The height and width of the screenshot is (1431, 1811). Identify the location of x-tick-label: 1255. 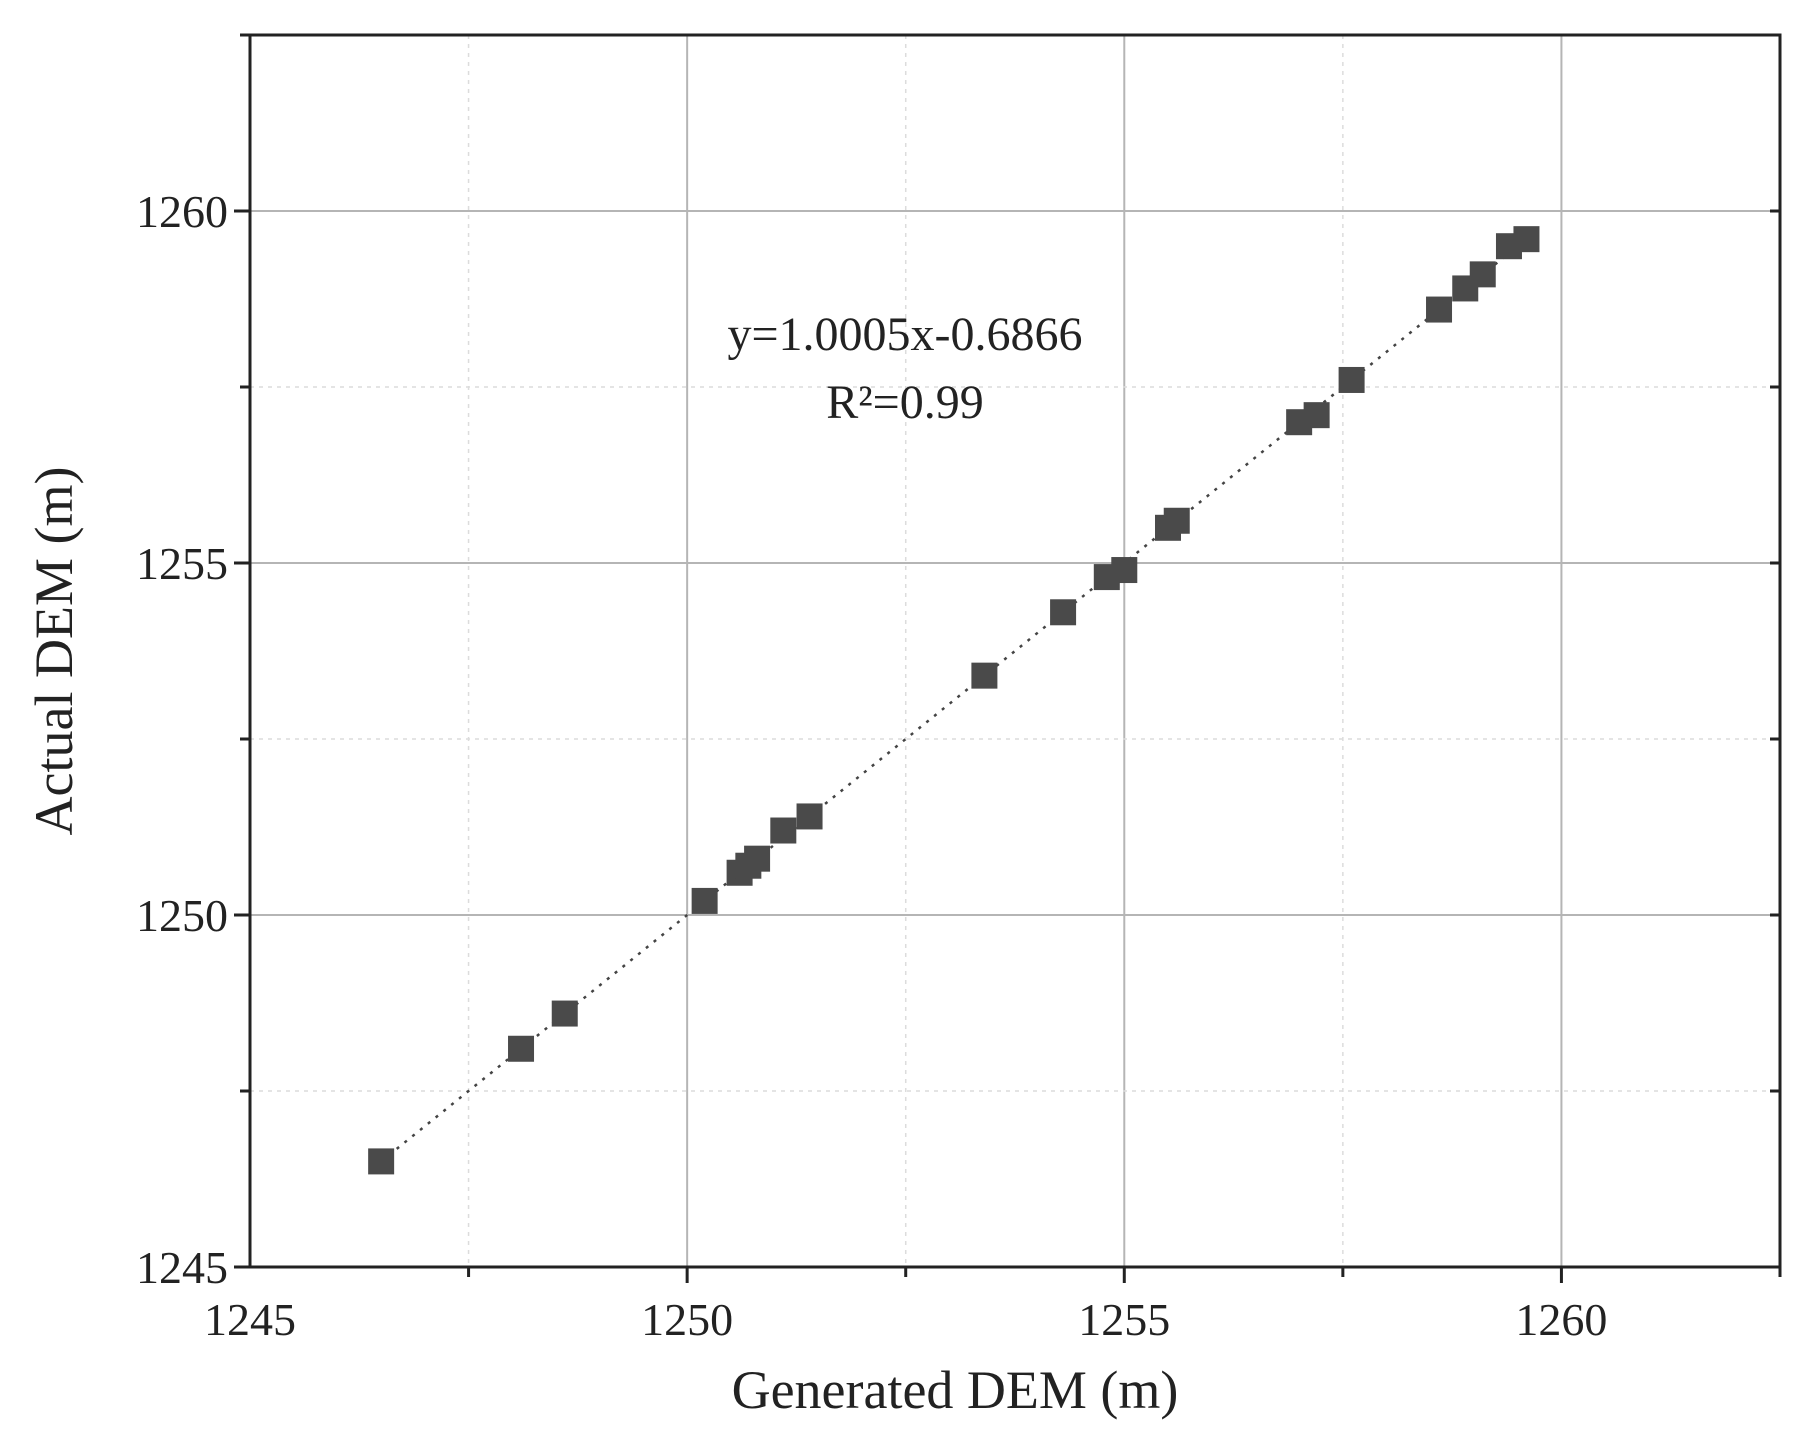
(1124, 1319).